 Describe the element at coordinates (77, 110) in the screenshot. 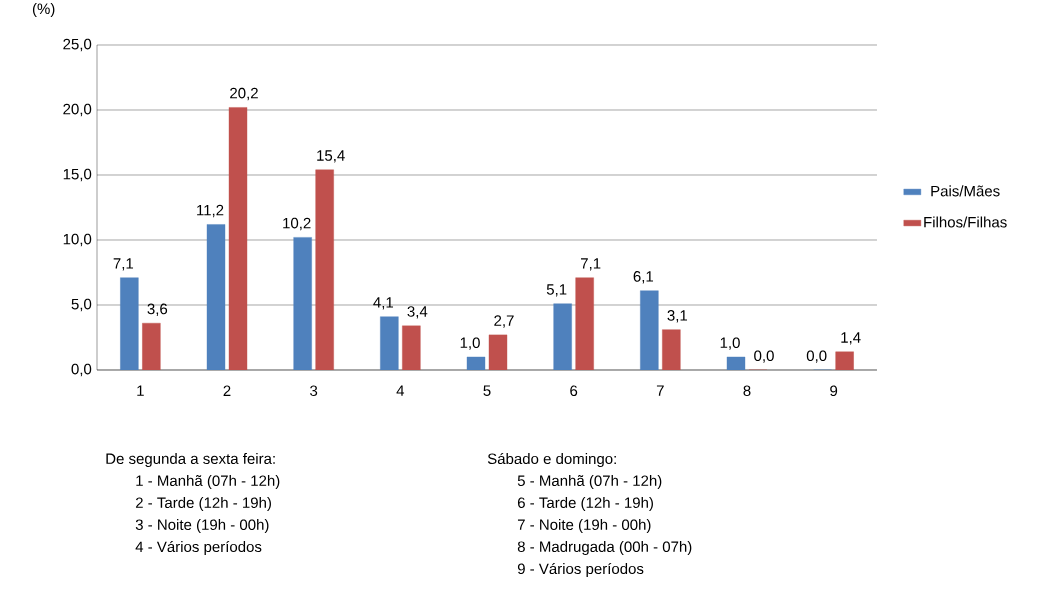

I see `y-tick-label: 20,0` at that location.